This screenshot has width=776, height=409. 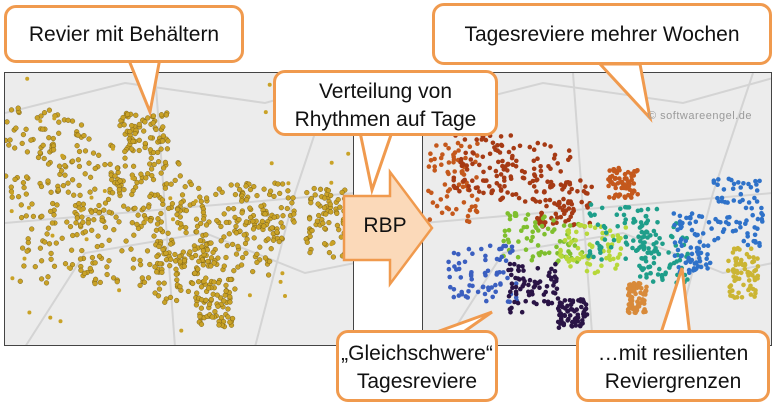 What do you see at coordinates (673, 366) in the screenshot?
I see `callout-resilient: …mit resilienten Reviergrenzen` at bounding box center [673, 366].